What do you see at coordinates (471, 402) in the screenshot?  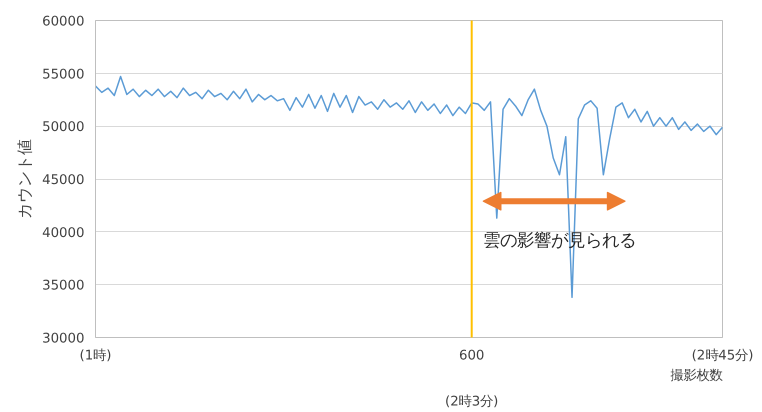 I see `text: (2時3分)` at bounding box center [471, 402].